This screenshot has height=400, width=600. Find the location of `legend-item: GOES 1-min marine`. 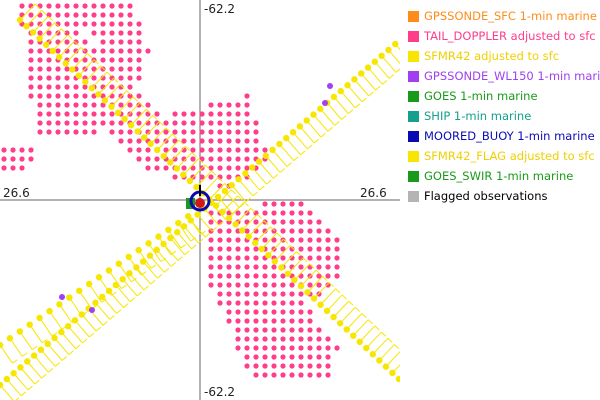

legend-item: GOES 1-min marine is located at coordinates (473, 96).